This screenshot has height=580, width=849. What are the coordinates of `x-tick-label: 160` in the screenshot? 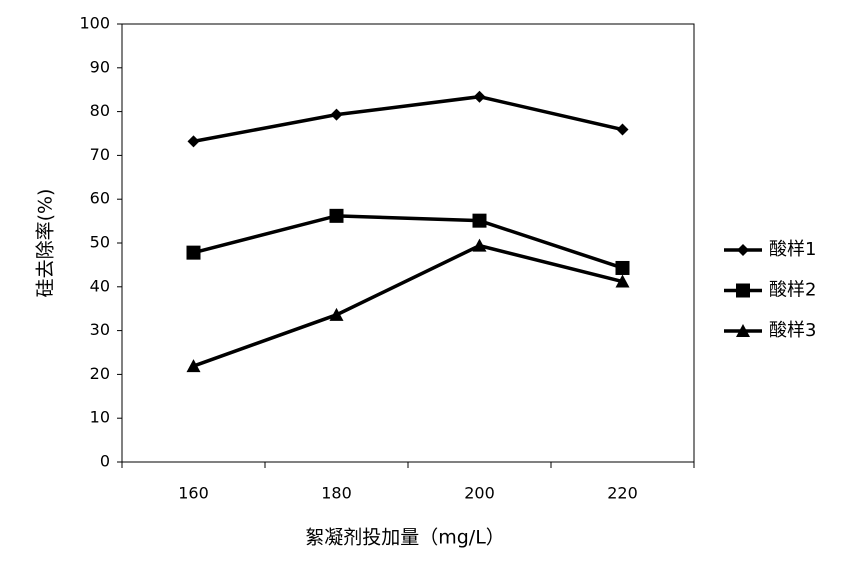 It's located at (193, 493).